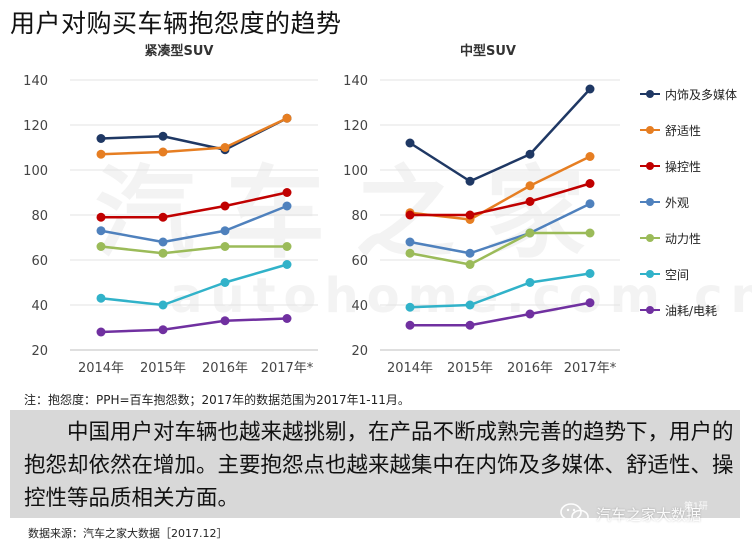 This screenshot has width=752, height=545. Describe the element at coordinates (691, 310) in the screenshot. I see `legend-label: 油耗/电耗` at that location.